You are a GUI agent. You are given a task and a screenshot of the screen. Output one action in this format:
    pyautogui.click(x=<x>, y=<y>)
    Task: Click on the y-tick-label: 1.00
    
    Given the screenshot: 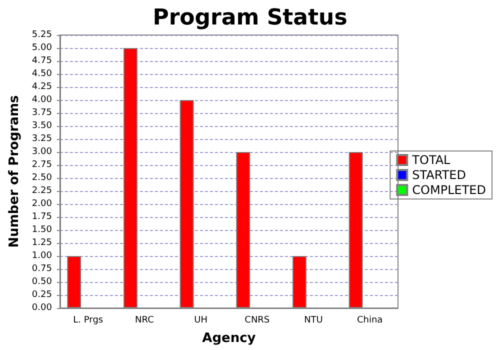 What is the action you would take?
    pyautogui.click(x=42, y=256)
    